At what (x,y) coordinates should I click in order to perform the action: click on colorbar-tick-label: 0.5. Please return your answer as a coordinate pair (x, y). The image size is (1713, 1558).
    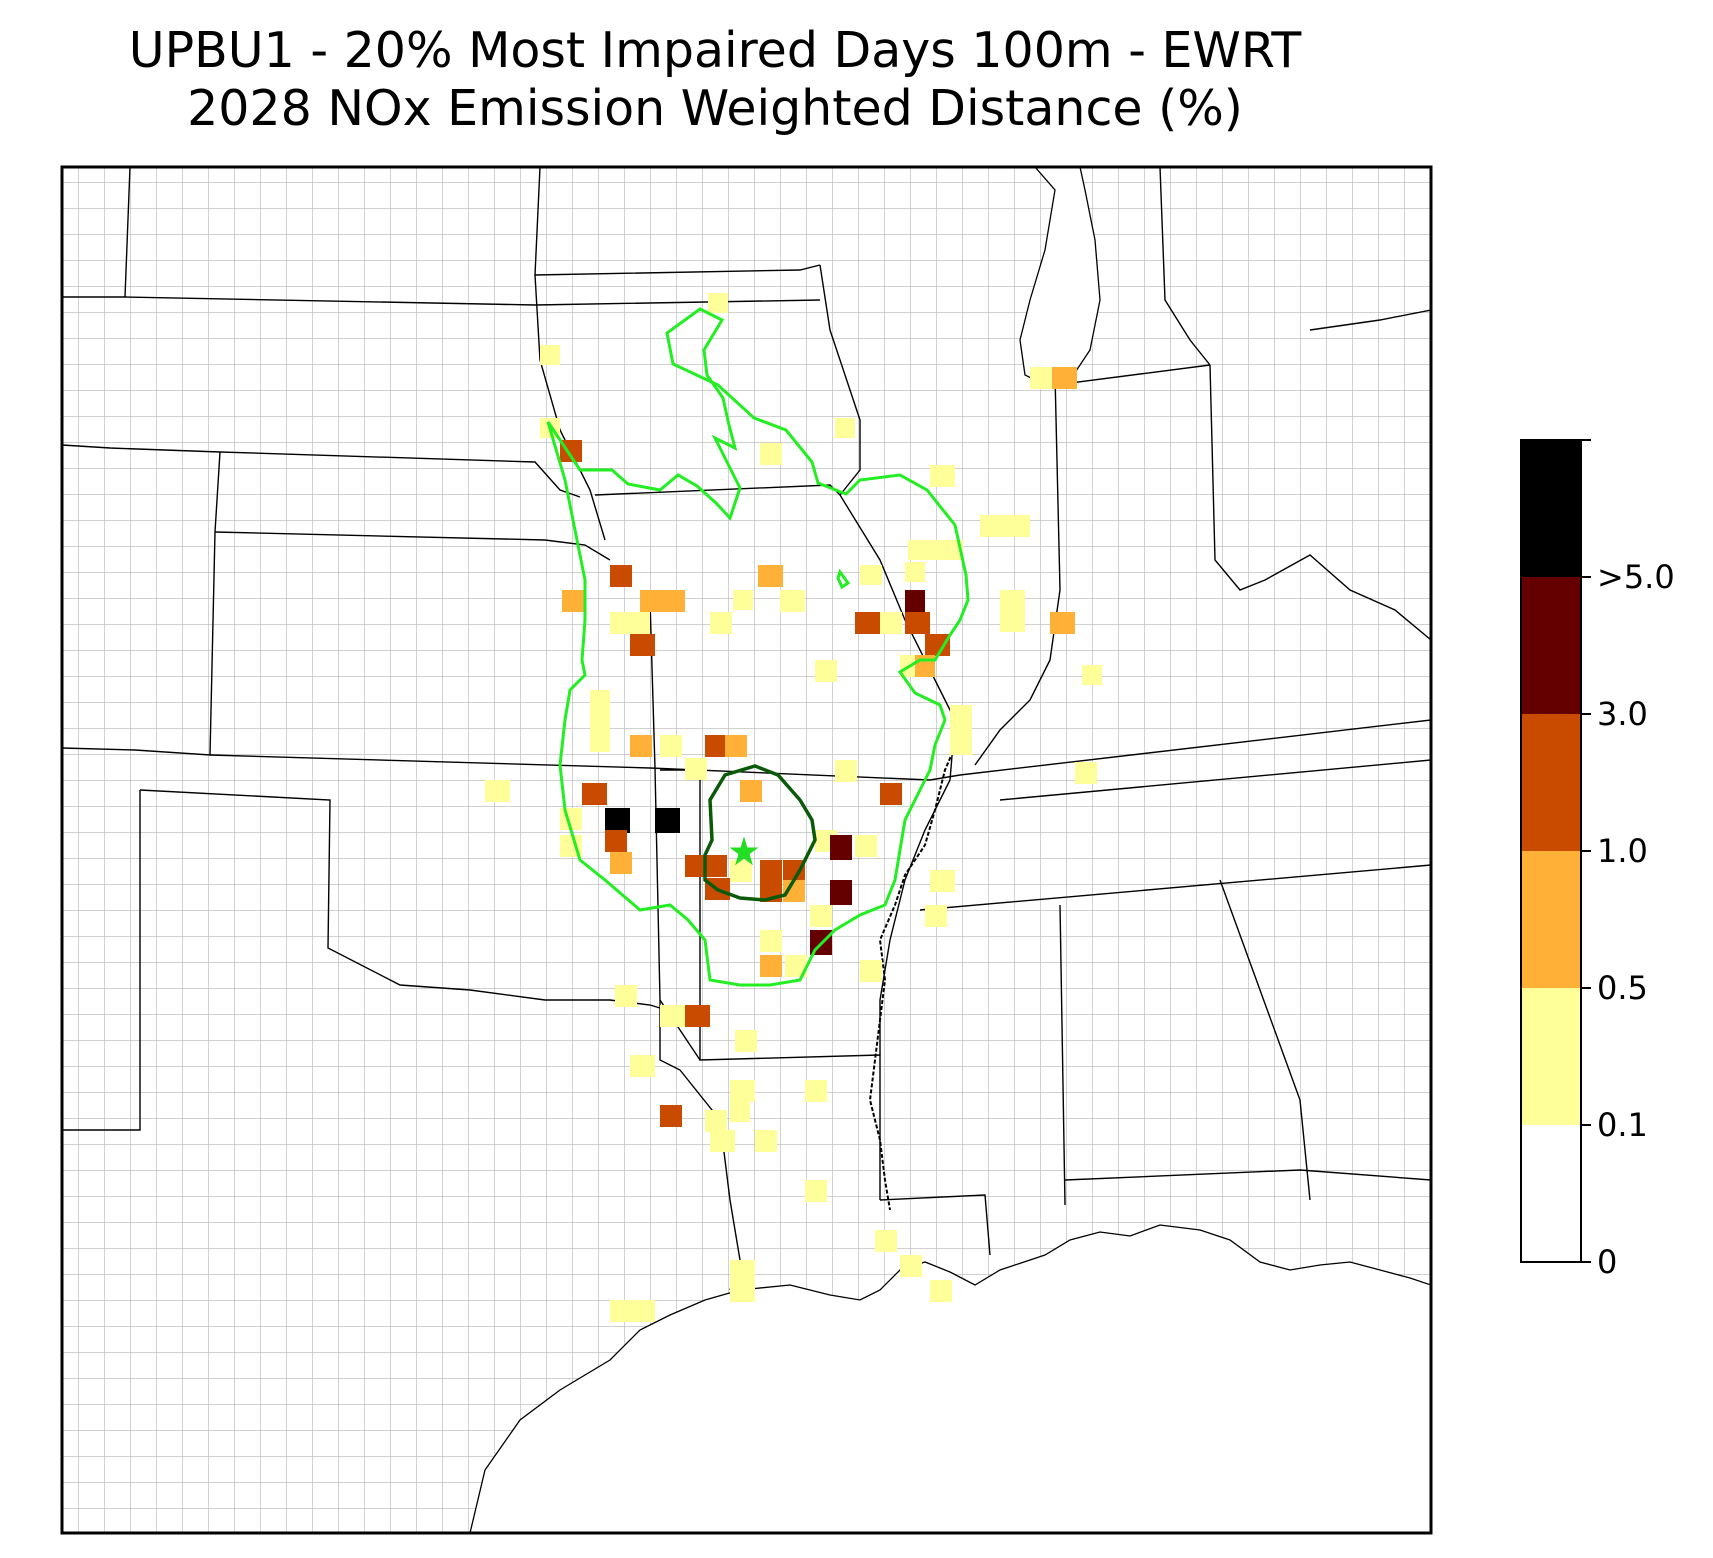
    Looking at the image, I should click on (1622, 988).